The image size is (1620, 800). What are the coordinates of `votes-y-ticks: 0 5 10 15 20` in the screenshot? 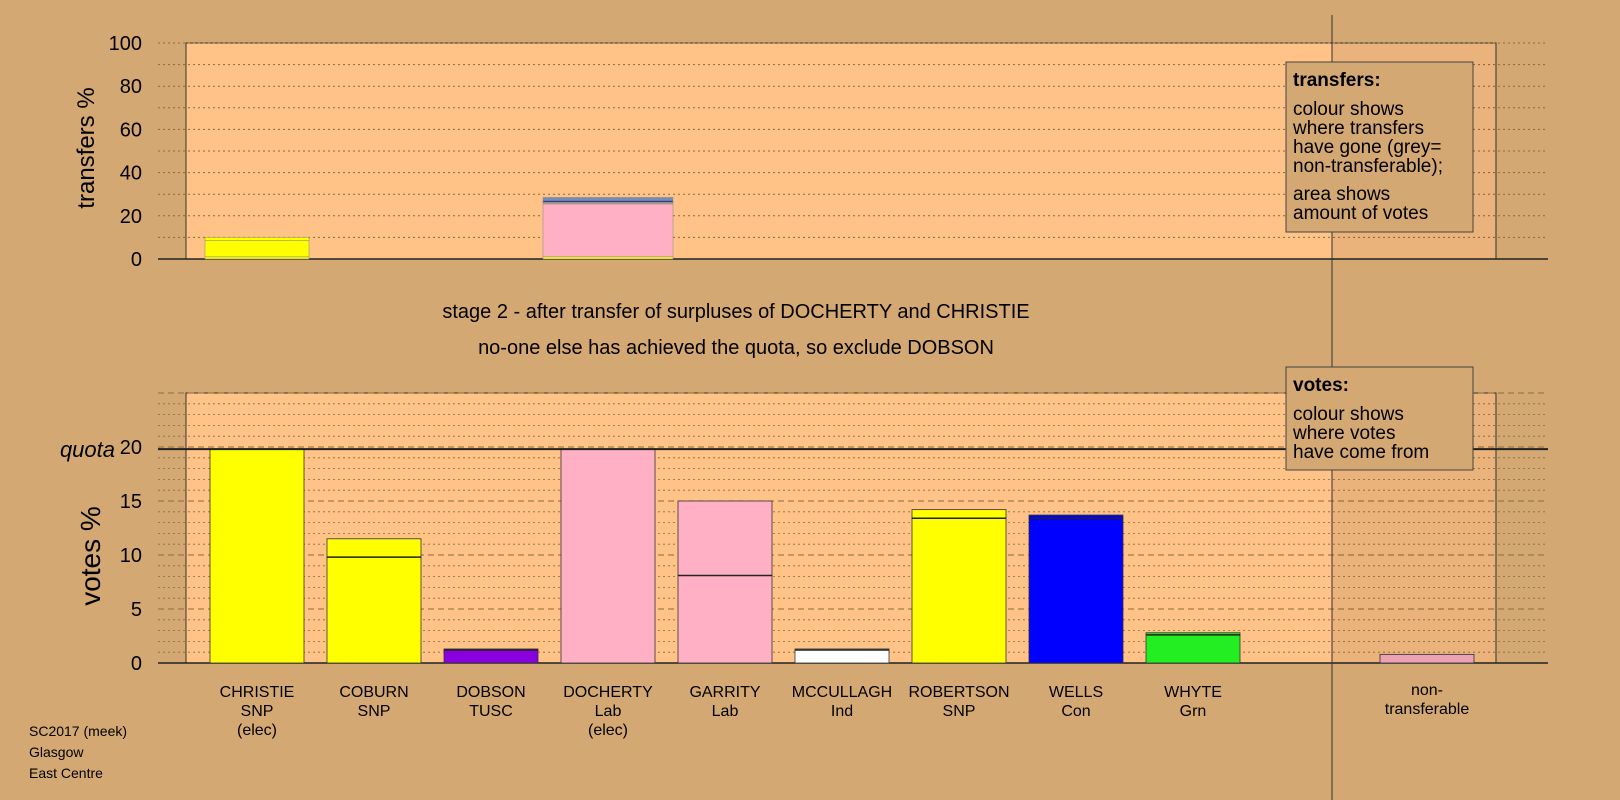 It's located at (131, 556).